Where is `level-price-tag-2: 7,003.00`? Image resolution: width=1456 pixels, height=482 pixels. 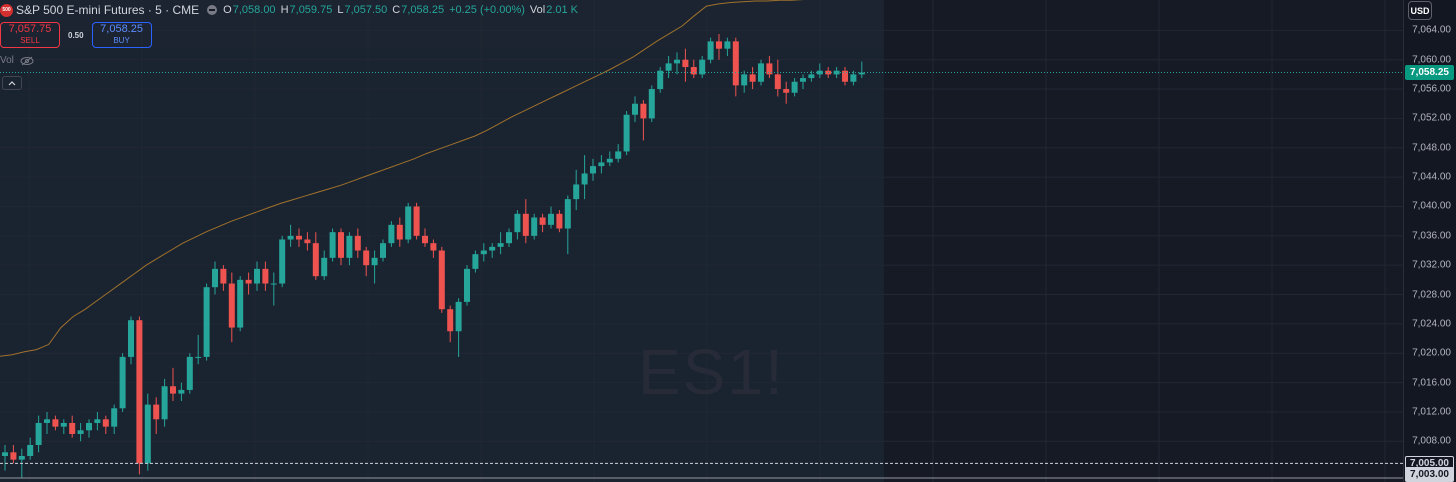 level-price-tag-2: 7,003.00 is located at coordinates (1429, 474).